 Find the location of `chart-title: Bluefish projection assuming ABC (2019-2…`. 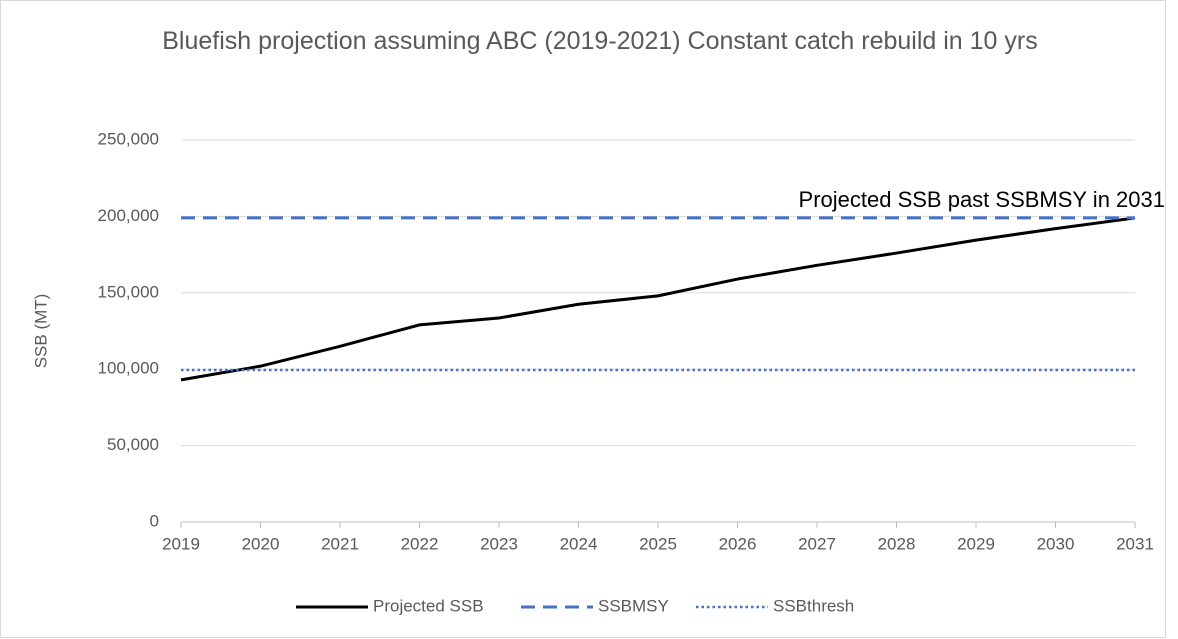

chart-title: Bluefish projection assuming ABC (2019-2… is located at coordinates (600, 41).